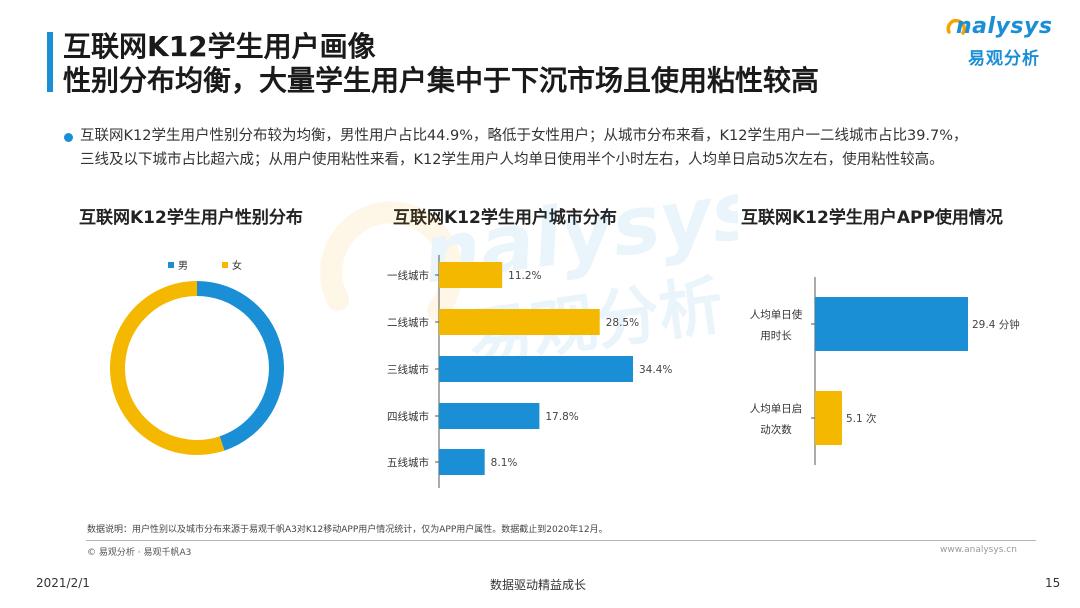 This screenshot has width=1080, height=608. What do you see at coordinates (956, 26) in the screenshot?
I see `logo-swoosh-icon` at bounding box center [956, 26].